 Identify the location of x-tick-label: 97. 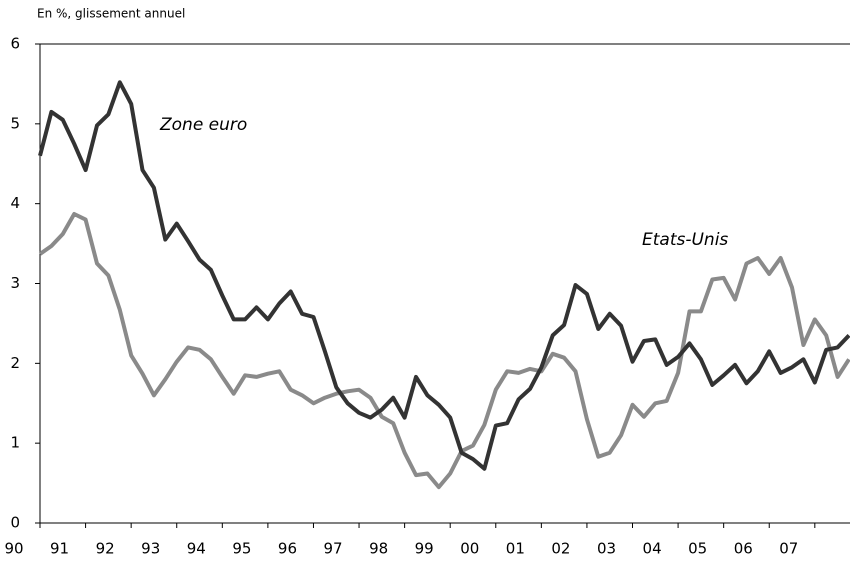
(332, 549).